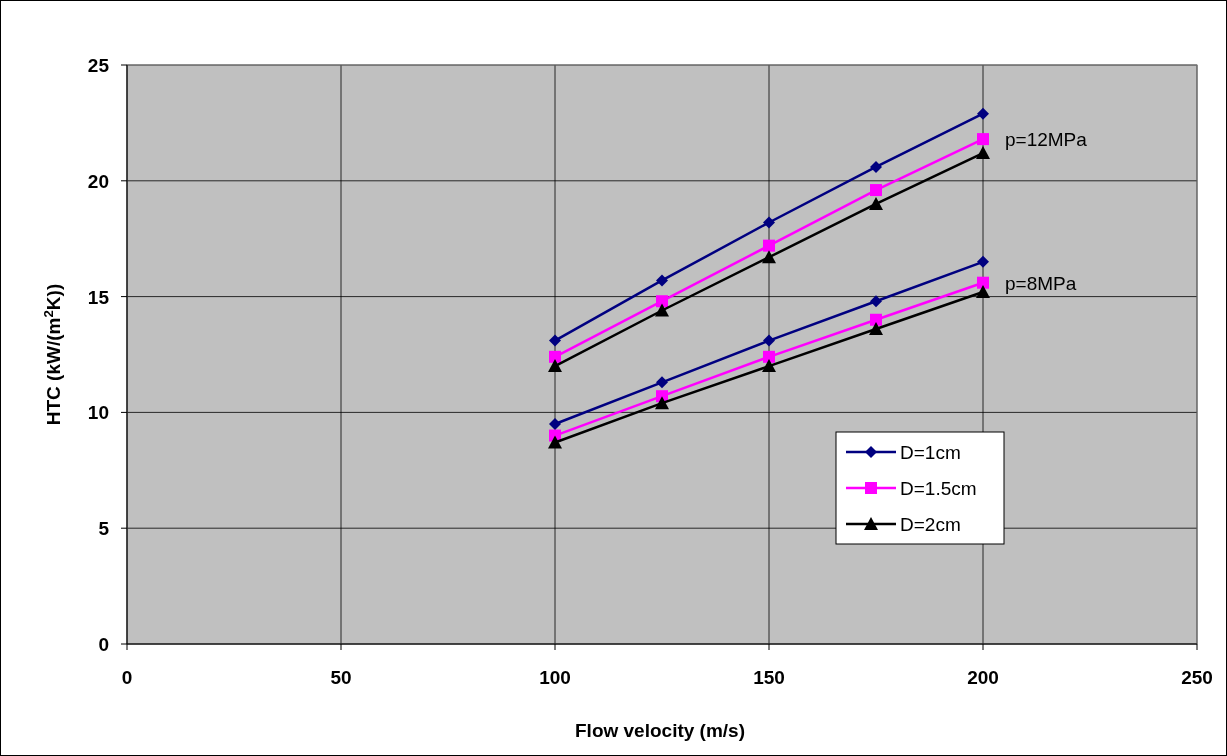 The width and height of the screenshot is (1227, 756). What do you see at coordinates (104, 529) in the screenshot?
I see `y-tick-label: 5` at bounding box center [104, 529].